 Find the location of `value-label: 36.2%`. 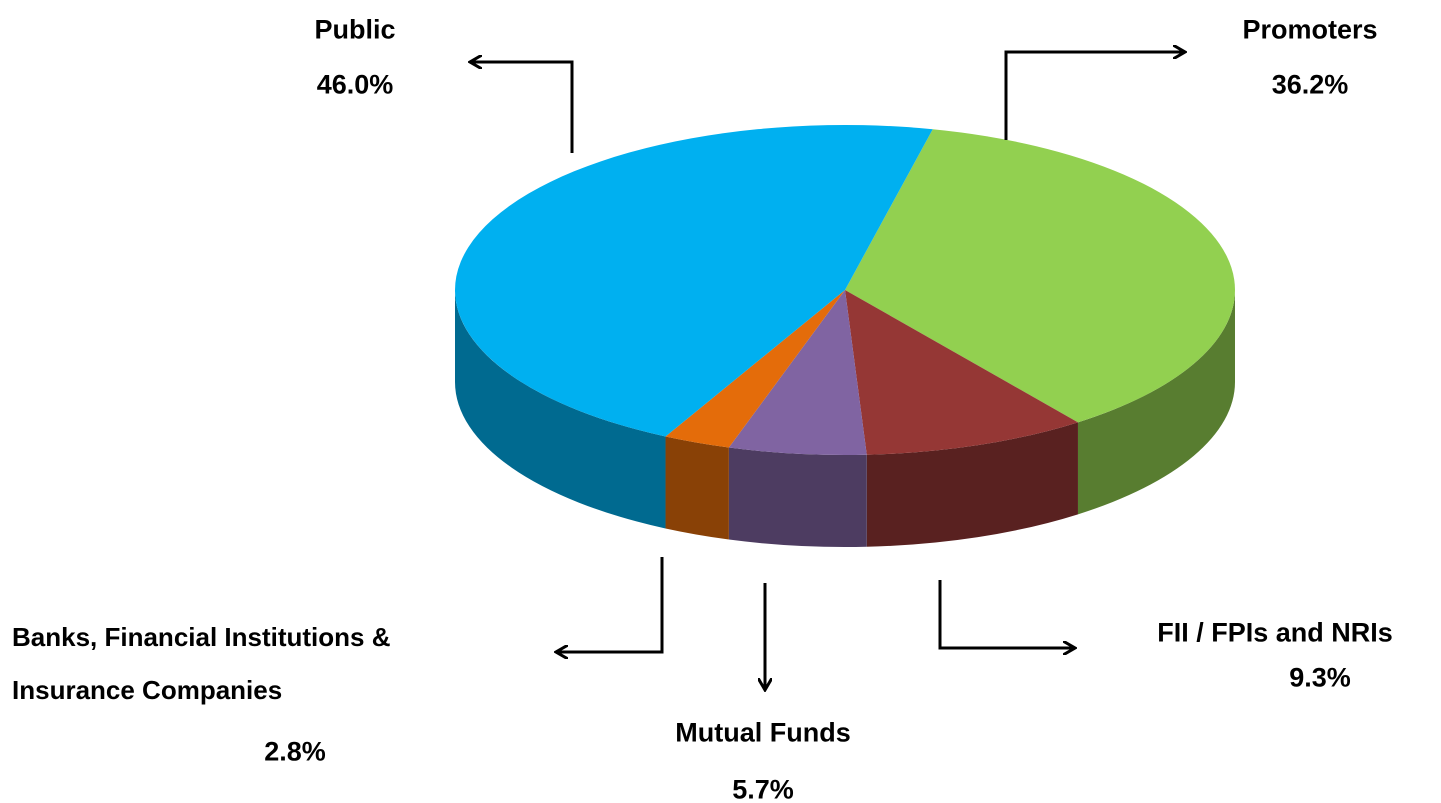

value-label: 36.2% is located at coordinates (1310, 84).